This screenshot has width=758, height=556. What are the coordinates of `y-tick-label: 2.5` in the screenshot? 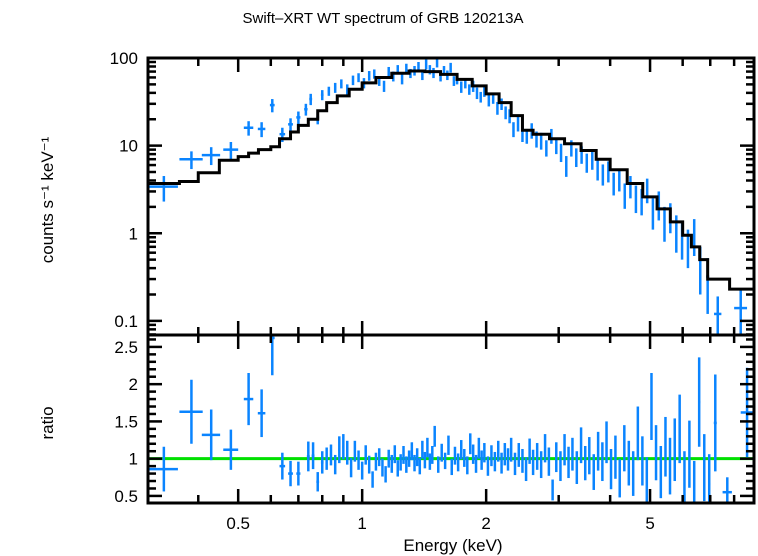 It's located at (126, 347).